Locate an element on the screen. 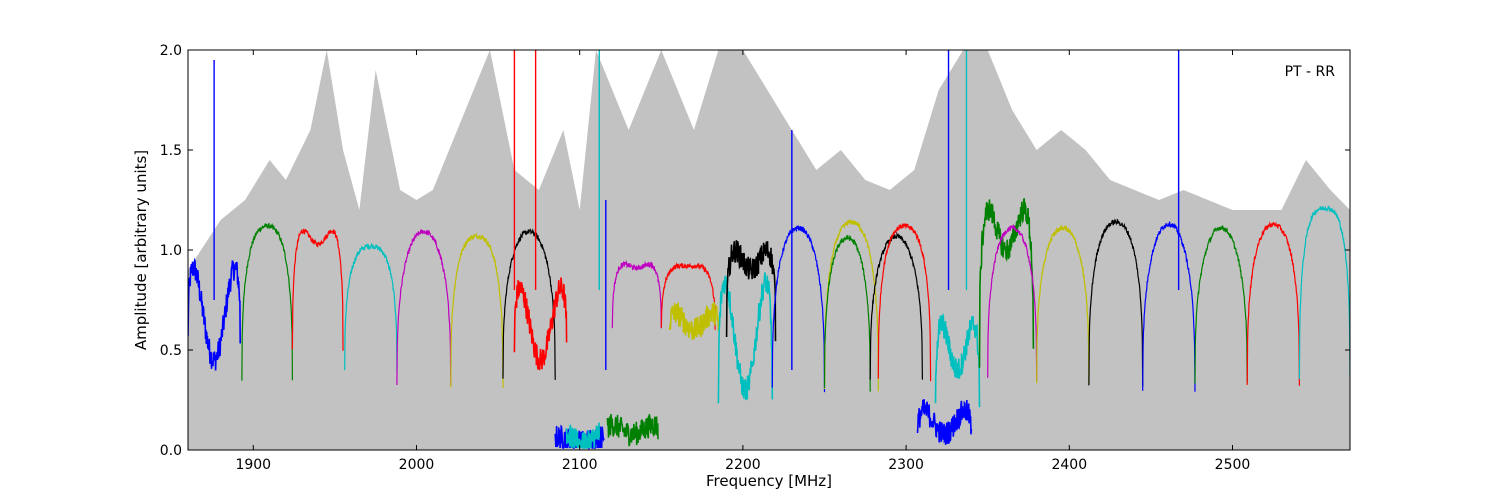  x-tick-label: 1900 is located at coordinates (253, 465).